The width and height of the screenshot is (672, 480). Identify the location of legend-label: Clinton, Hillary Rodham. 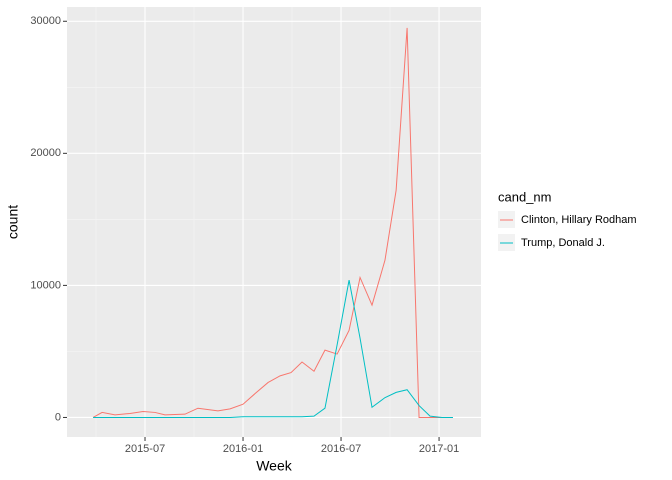
(579, 220).